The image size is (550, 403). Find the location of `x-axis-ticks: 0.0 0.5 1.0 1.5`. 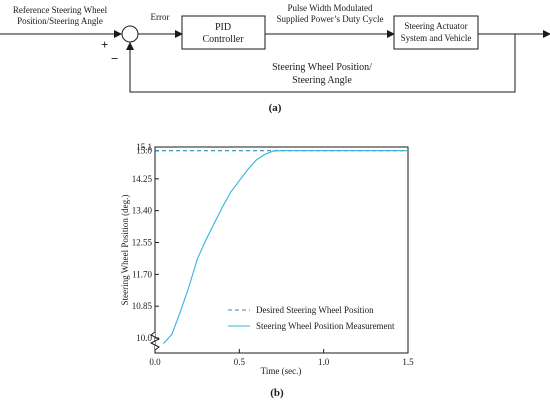

x-axis-ticks: 0.0 0.5 1.0 1.5 is located at coordinates (281, 358).